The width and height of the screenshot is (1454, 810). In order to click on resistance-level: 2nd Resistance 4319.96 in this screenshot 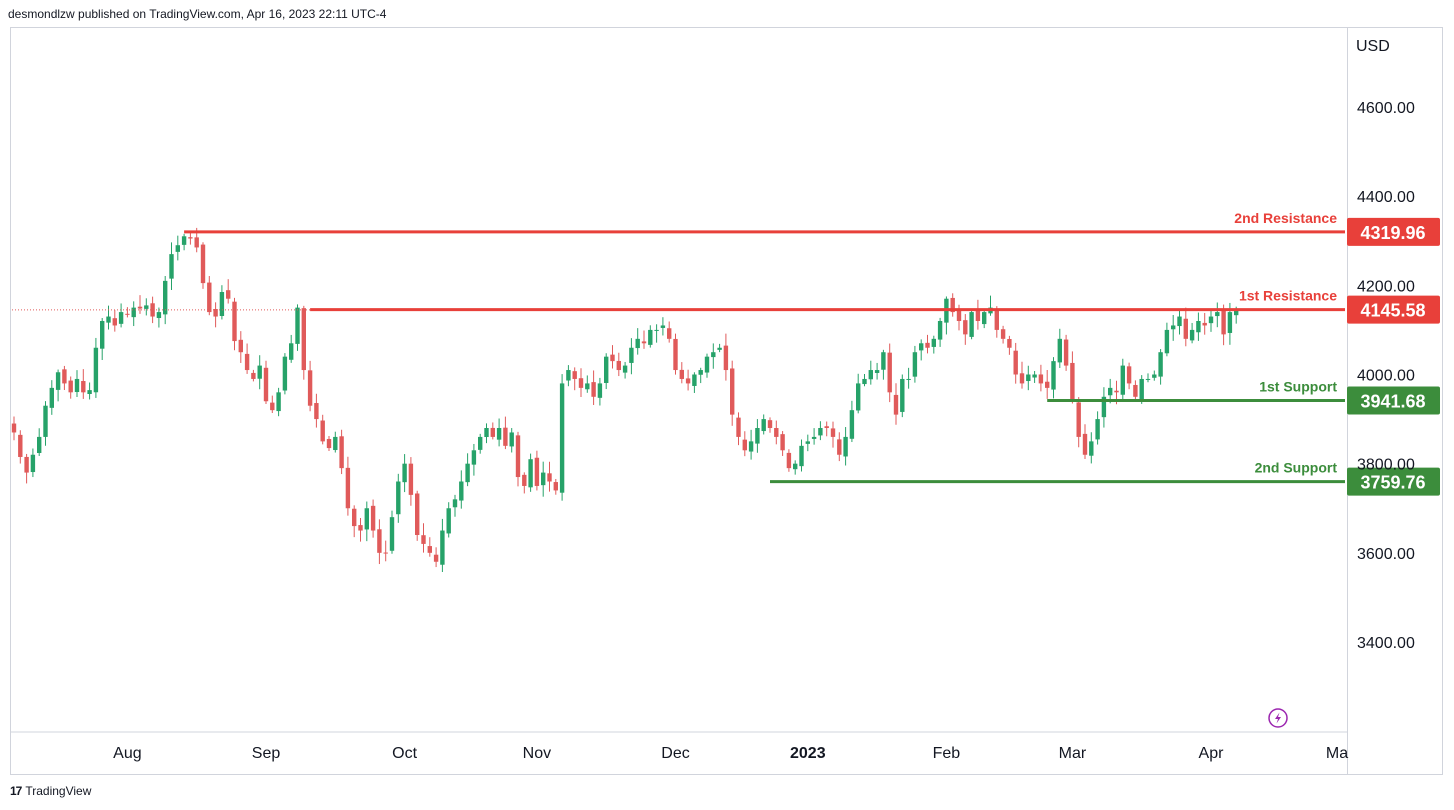, I will do `click(812, 228)`.